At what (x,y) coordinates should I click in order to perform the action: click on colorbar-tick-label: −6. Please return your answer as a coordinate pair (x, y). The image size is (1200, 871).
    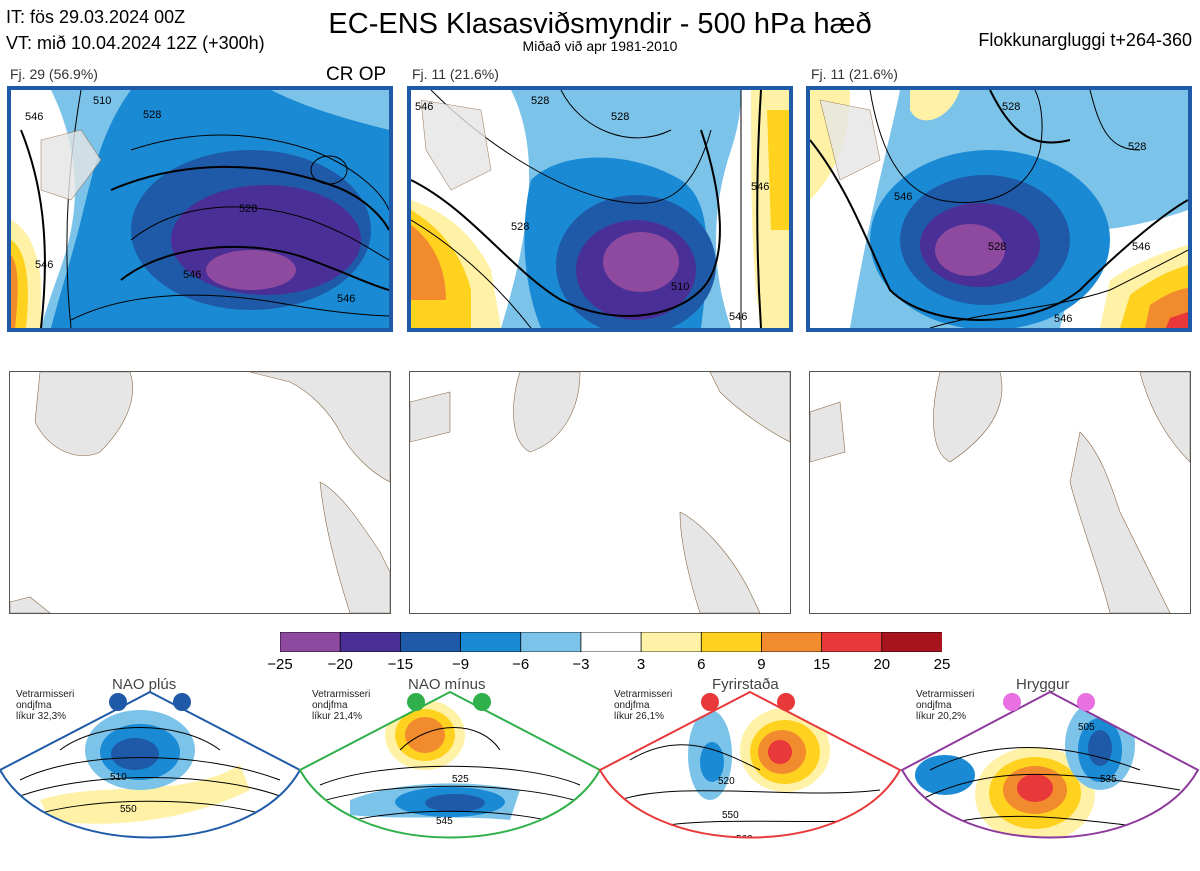
    Looking at the image, I should click on (521, 664).